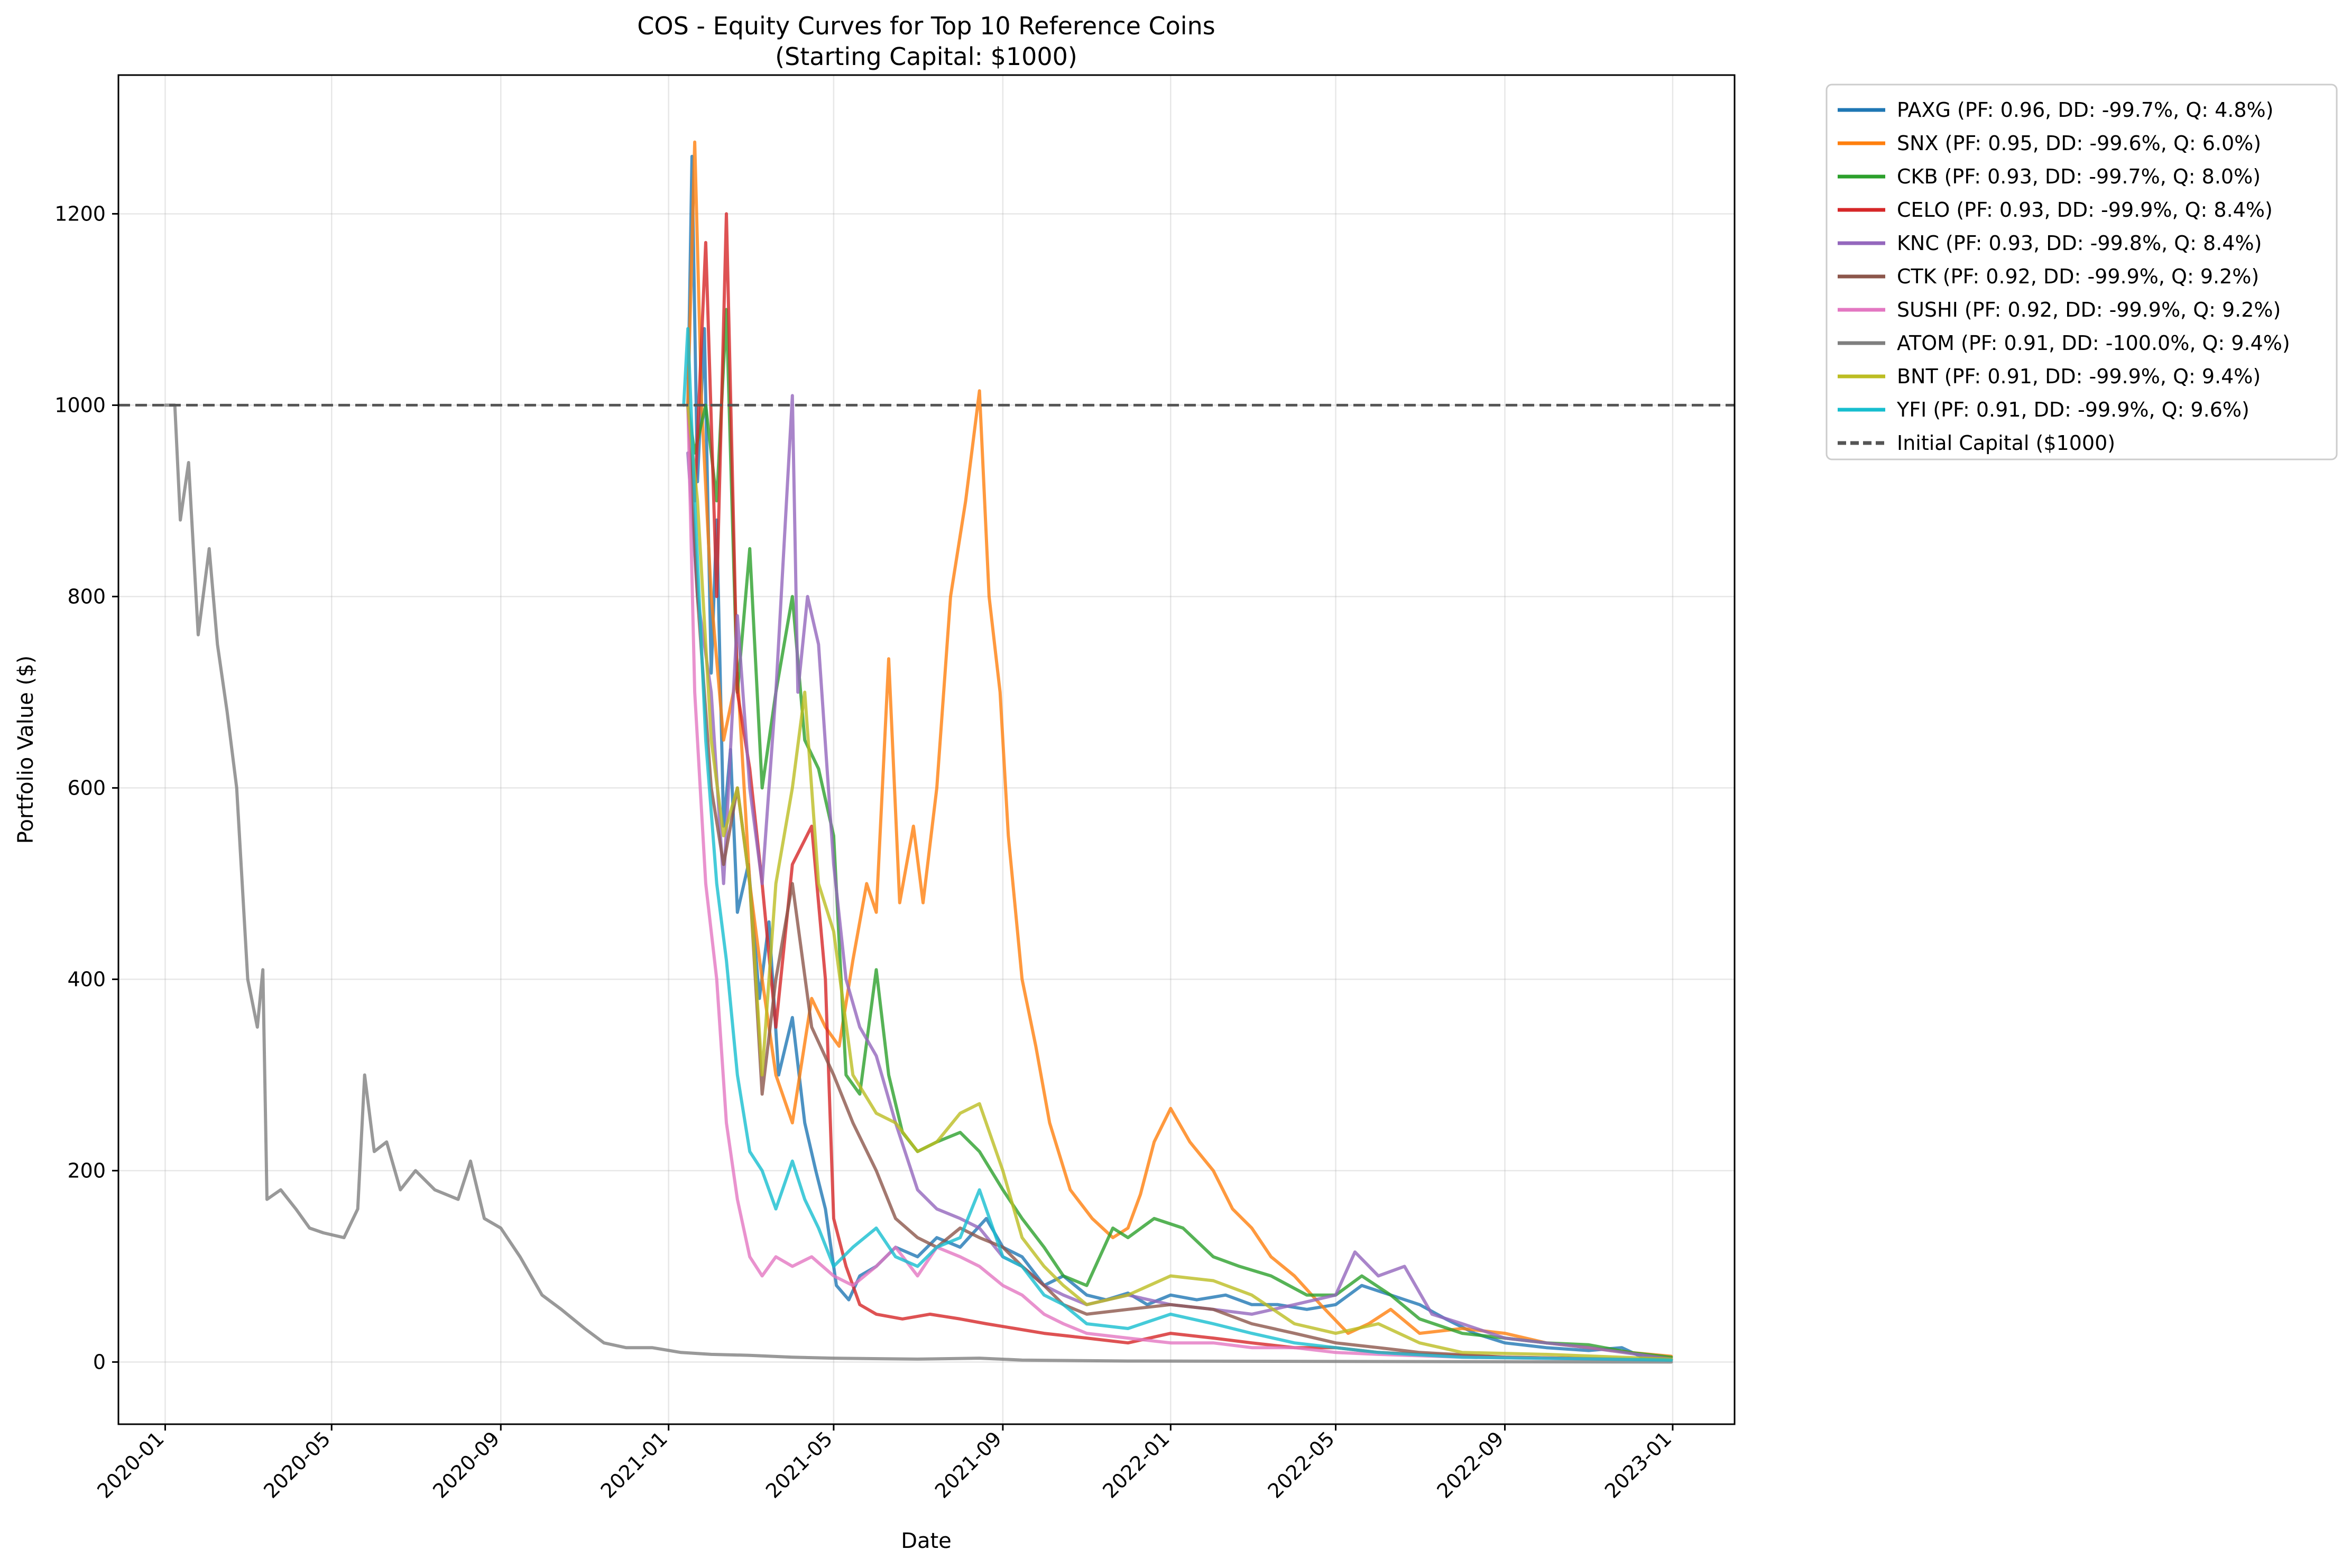 This screenshot has width=2351, height=1568. Describe the element at coordinates (86, 979) in the screenshot. I see `y-tick-label: 400` at that location.